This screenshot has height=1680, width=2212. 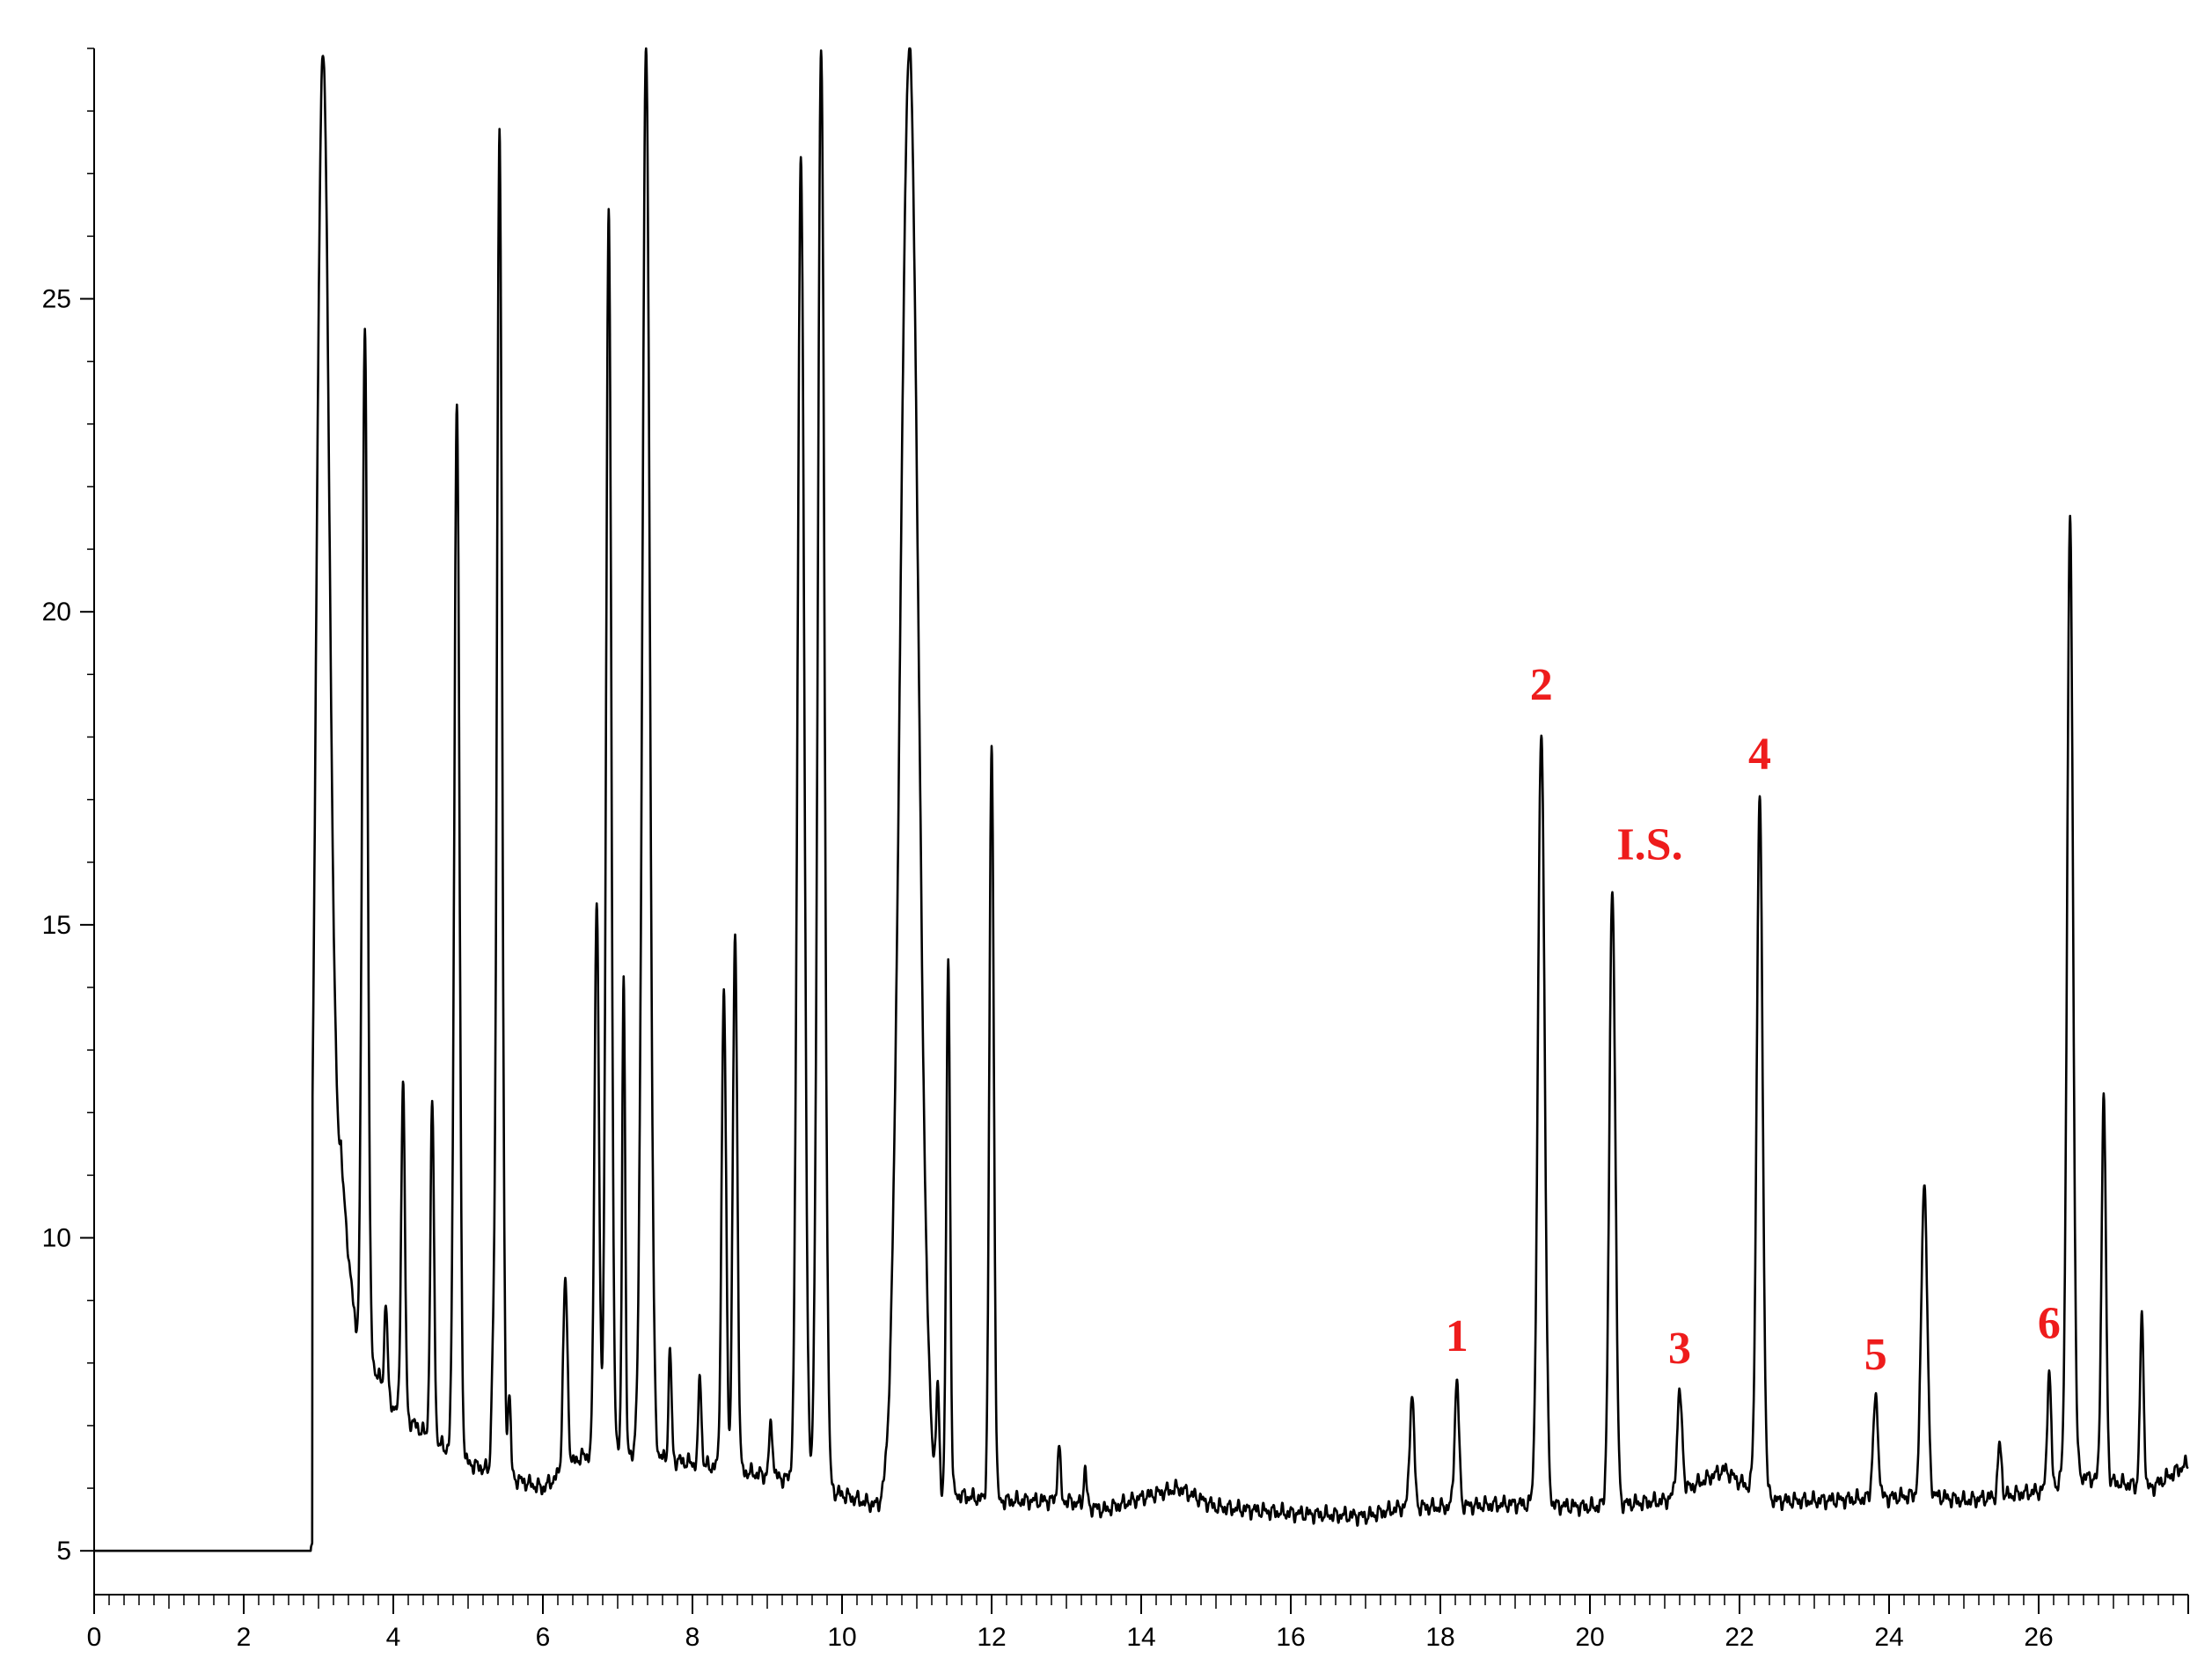 I want to click on x-tick-label: 4, so click(x=393, y=1637).